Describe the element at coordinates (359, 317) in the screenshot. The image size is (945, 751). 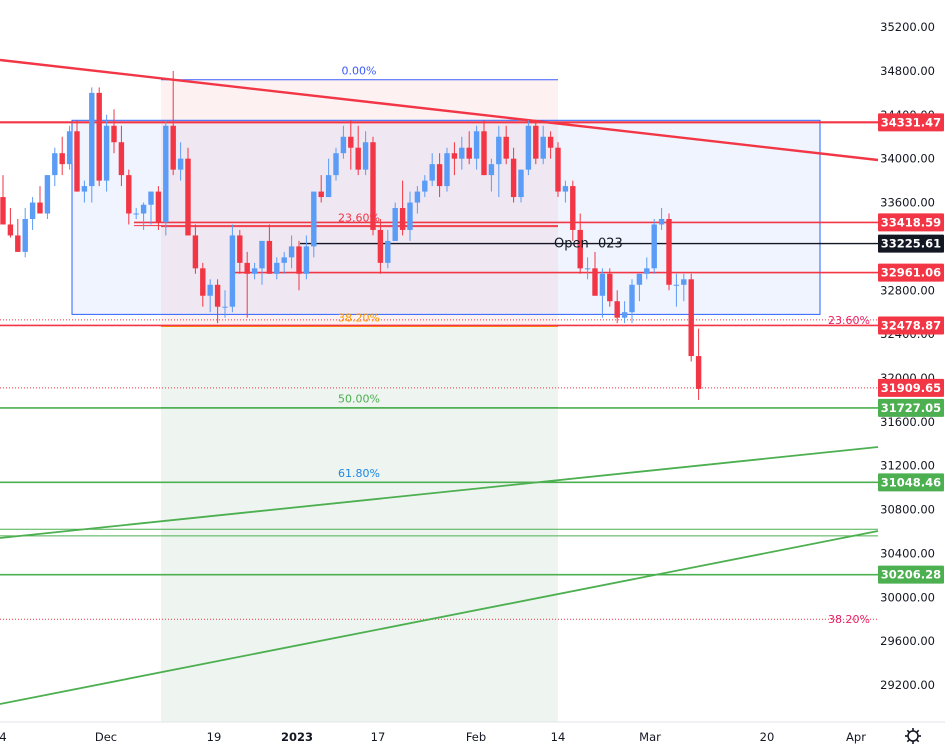
I see `fib-level-label: 38.20%` at that location.